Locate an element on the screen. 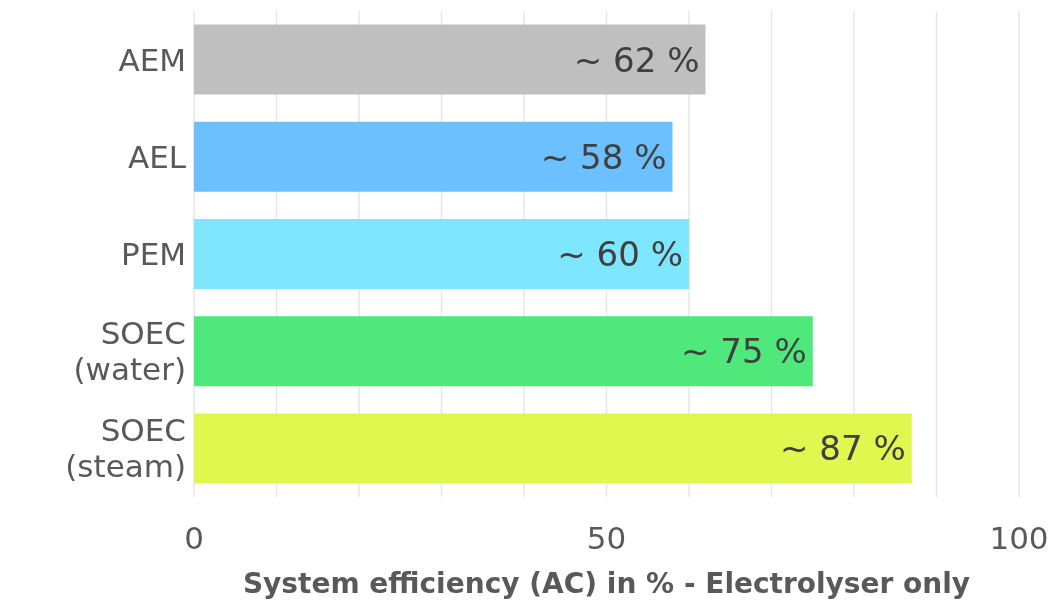 This screenshot has width=1060, height=601. data-label: ~ 75 % is located at coordinates (744, 351).